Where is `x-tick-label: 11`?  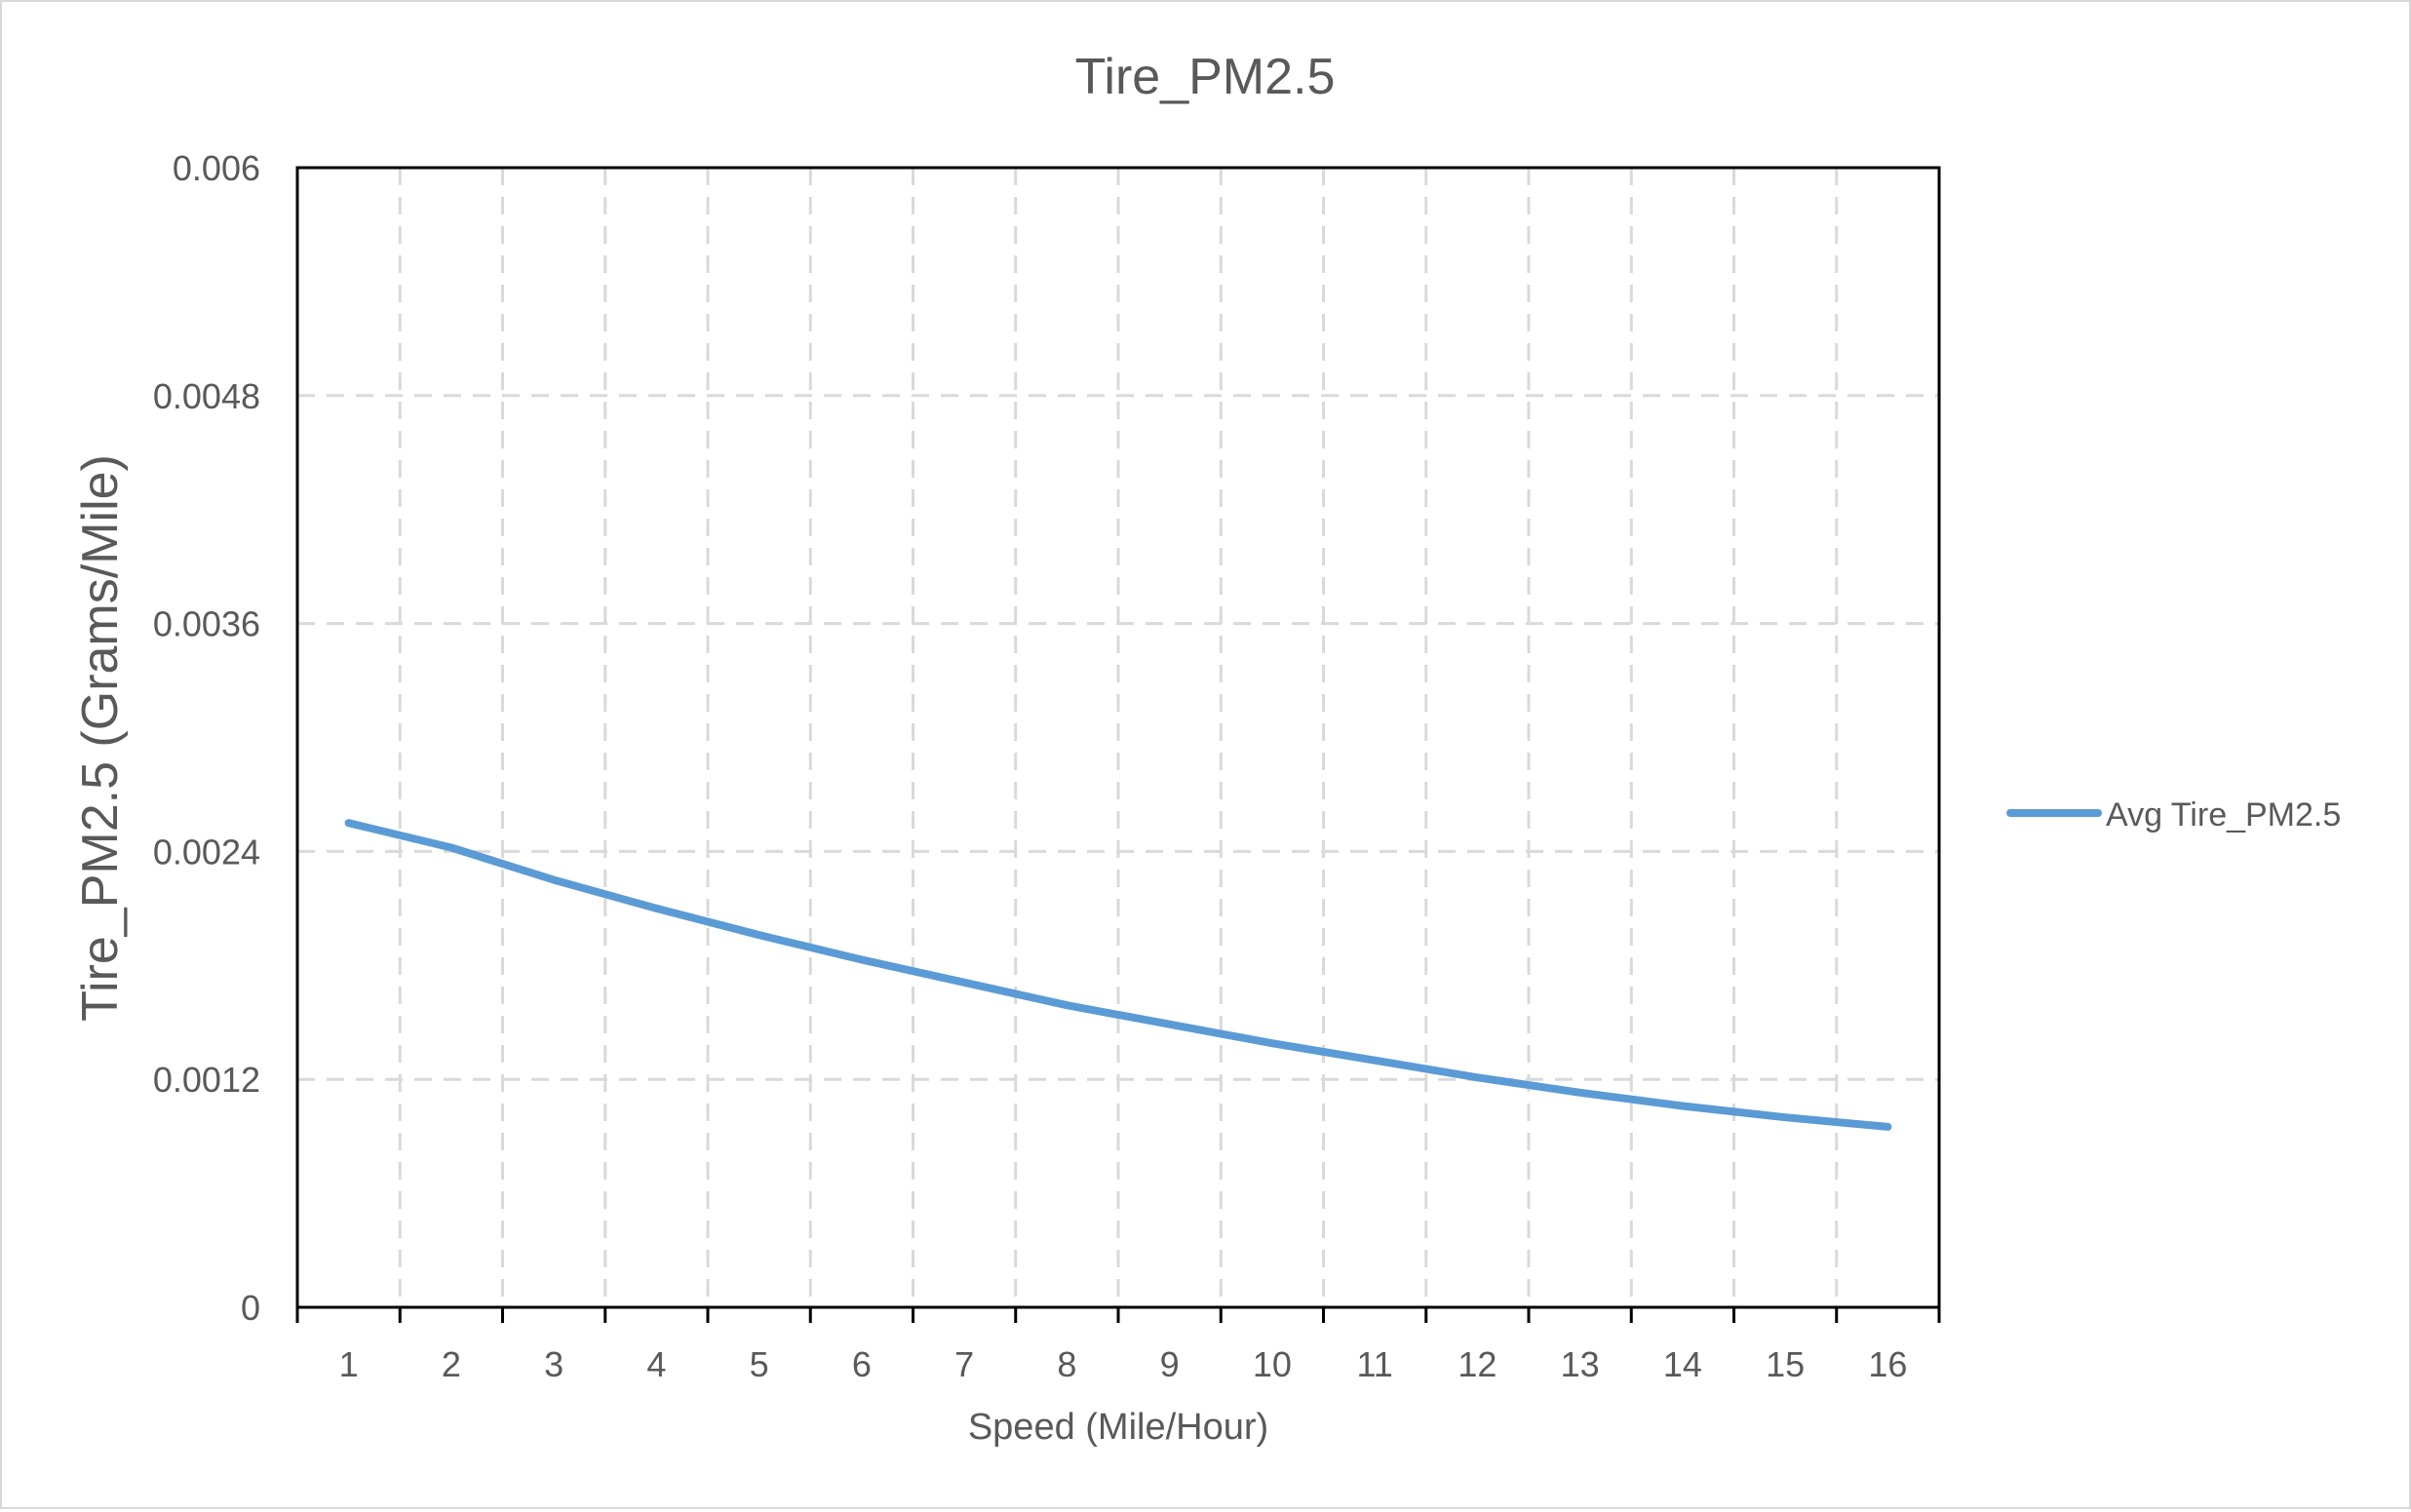 x-tick-label: 11 is located at coordinates (1374, 1364).